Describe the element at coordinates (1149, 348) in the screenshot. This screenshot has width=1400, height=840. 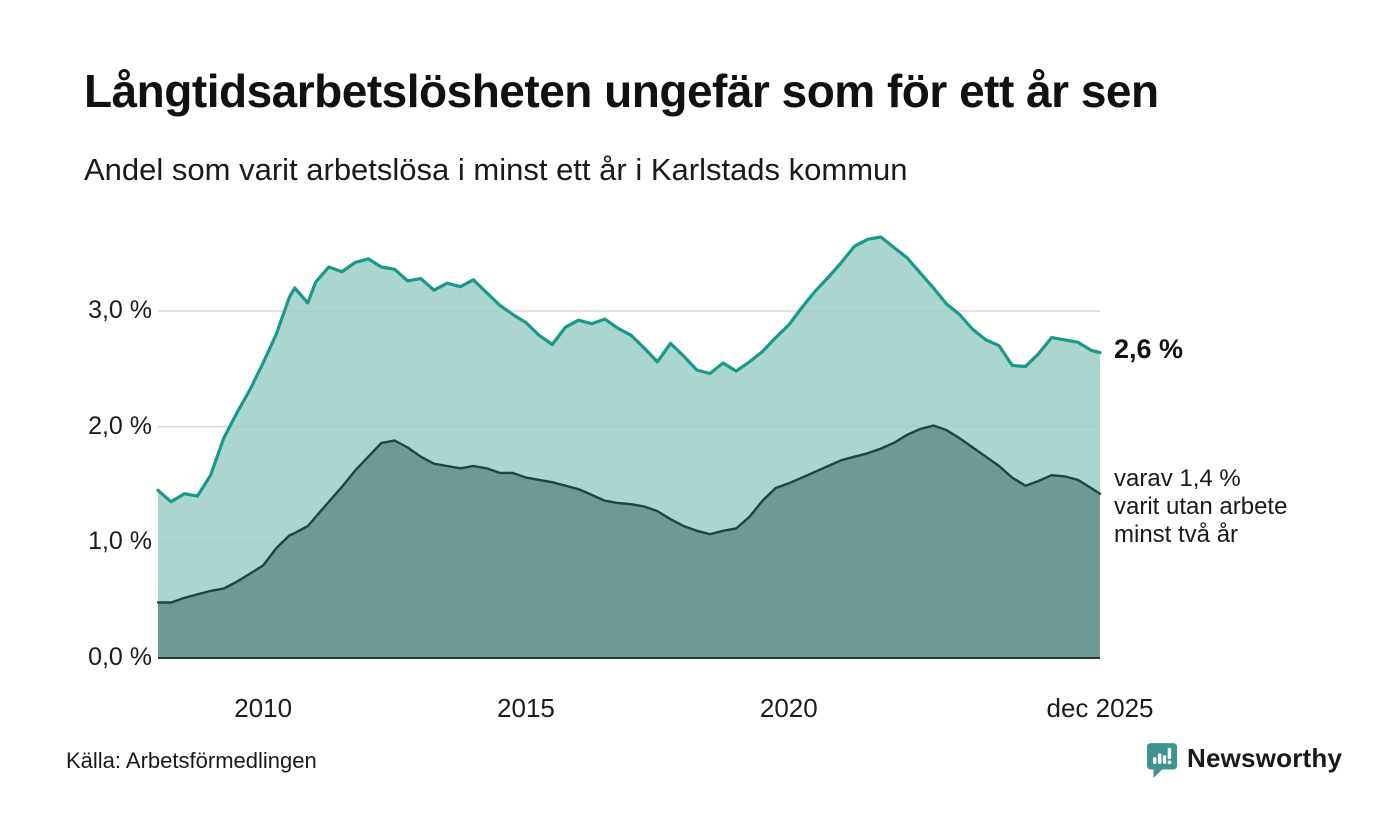
I see `end-label-one-year: 2,6 %` at that location.